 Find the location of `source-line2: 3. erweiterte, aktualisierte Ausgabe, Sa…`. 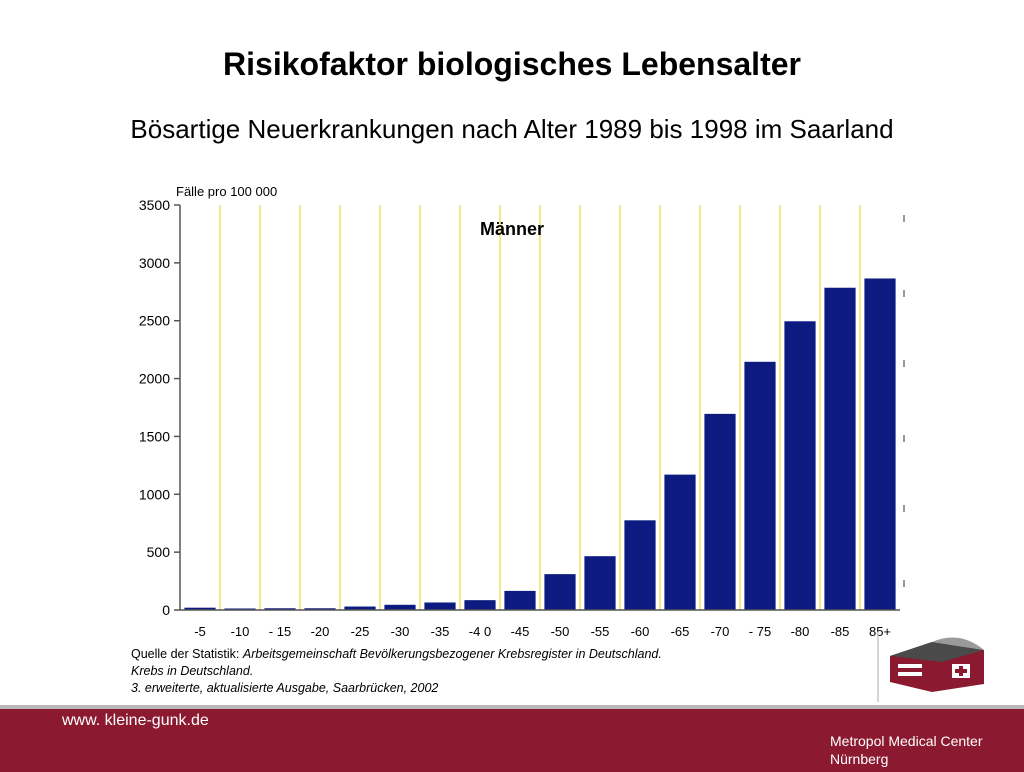

source-line2: 3. erweiterte, aktualisierte Ausgabe, Sa… is located at coordinates (285, 688).